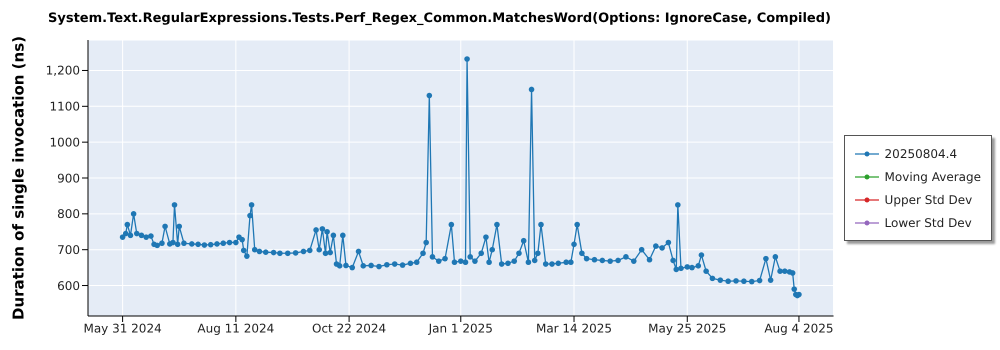  I want to click on y-tick-label: 1100, so click(64, 107).